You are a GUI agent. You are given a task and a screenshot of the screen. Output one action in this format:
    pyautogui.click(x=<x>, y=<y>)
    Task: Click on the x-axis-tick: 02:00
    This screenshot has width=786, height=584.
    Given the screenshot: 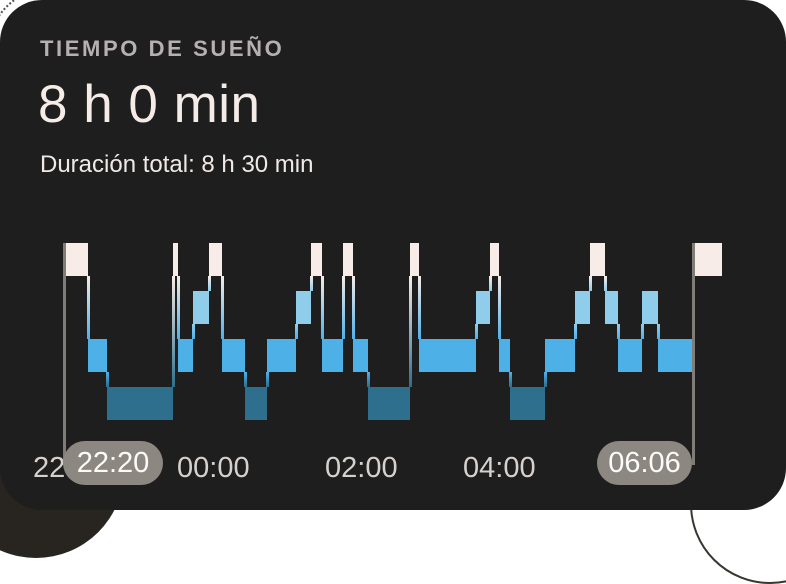 What is the action you would take?
    pyautogui.click(x=361, y=468)
    